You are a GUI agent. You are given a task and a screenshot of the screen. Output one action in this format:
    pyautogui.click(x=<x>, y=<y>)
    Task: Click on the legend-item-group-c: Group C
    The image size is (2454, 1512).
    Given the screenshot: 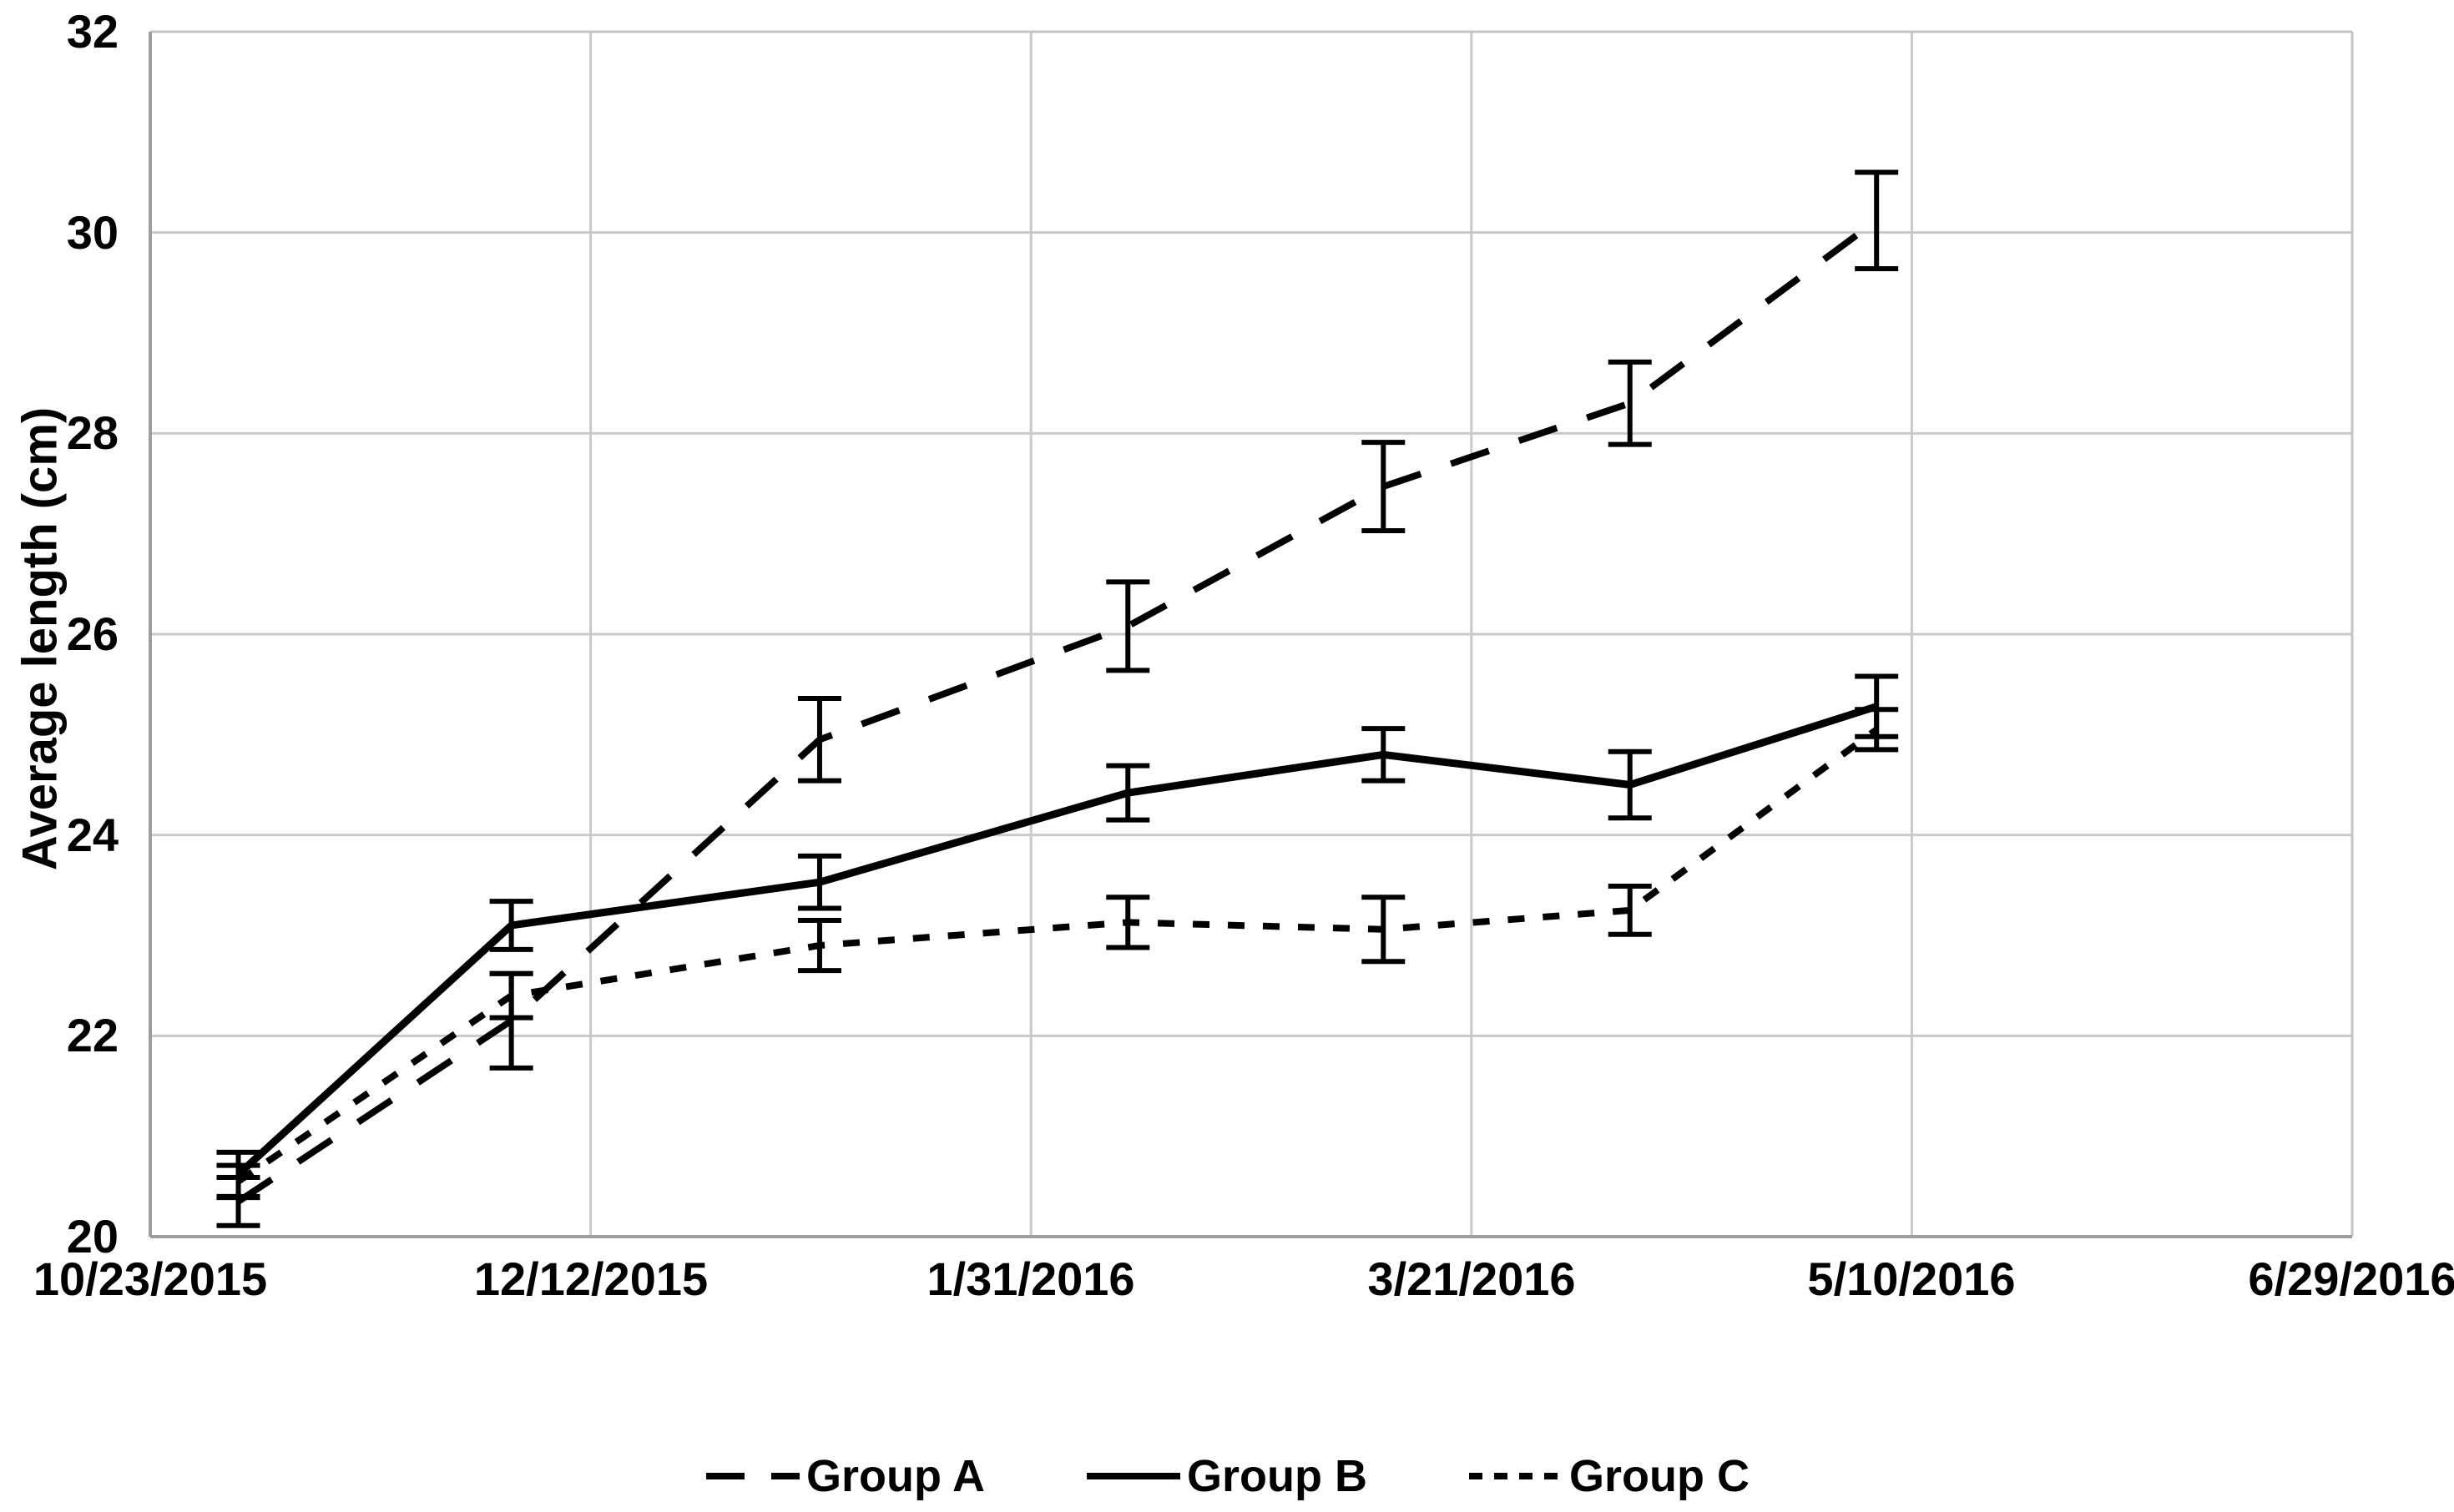 What is the action you would take?
    pyautogui.click(x=1608, y=1476)
    